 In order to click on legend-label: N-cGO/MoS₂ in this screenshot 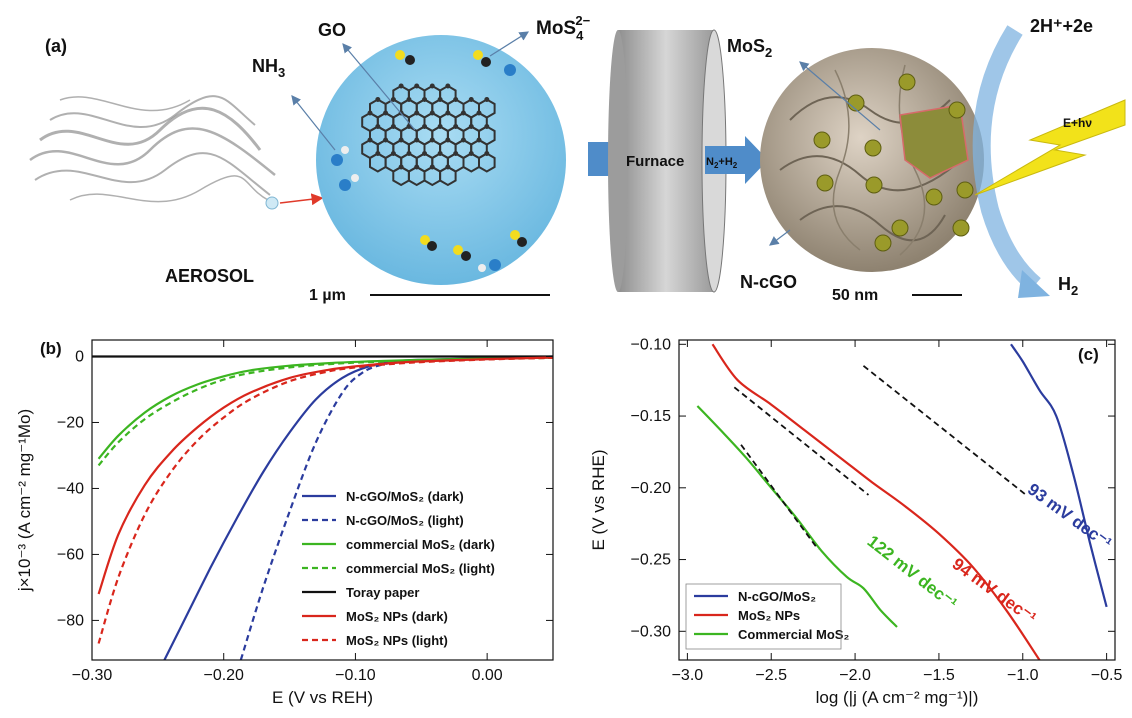, I will do `click(777, 596)`.